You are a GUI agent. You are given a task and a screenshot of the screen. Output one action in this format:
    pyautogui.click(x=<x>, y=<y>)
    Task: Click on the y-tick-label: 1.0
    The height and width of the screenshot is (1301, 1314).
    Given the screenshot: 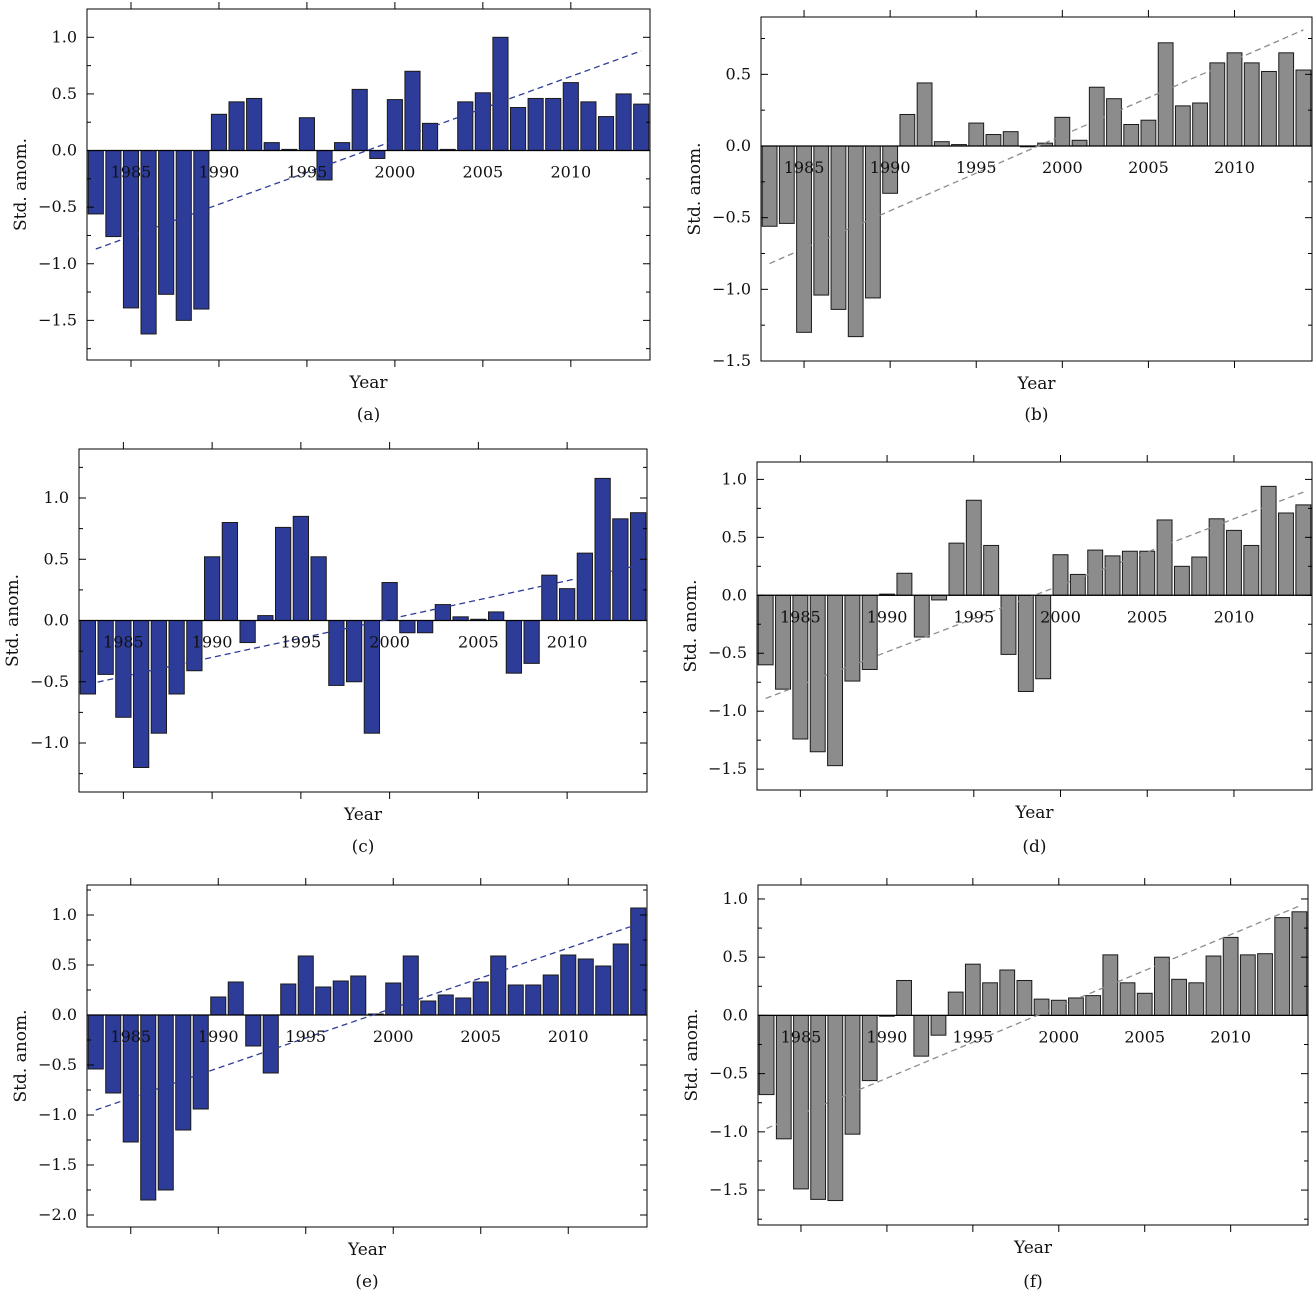 What is the action you would take?
    pyautogui.click(x=64, y=914)
    